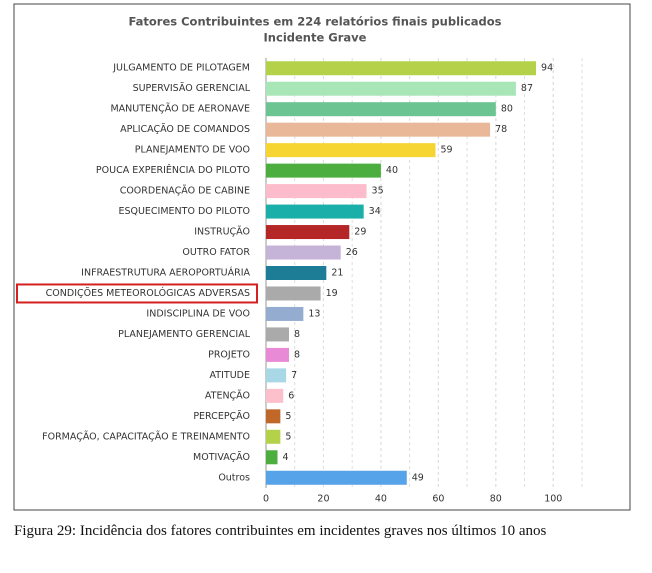  Describe the element at coordinates (418, 477) in the screenshot. I see `value-label: 49` at that location.